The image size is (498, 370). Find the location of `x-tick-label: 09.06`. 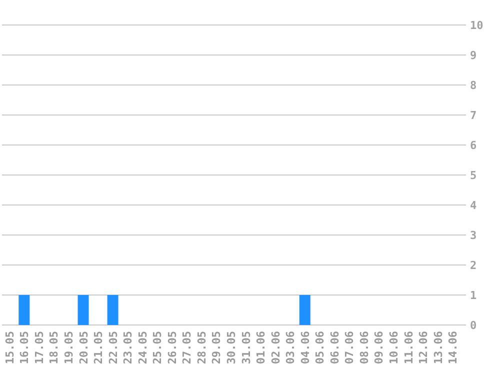

x-tick-label: 09.06 is located at coordinates (379, 347).